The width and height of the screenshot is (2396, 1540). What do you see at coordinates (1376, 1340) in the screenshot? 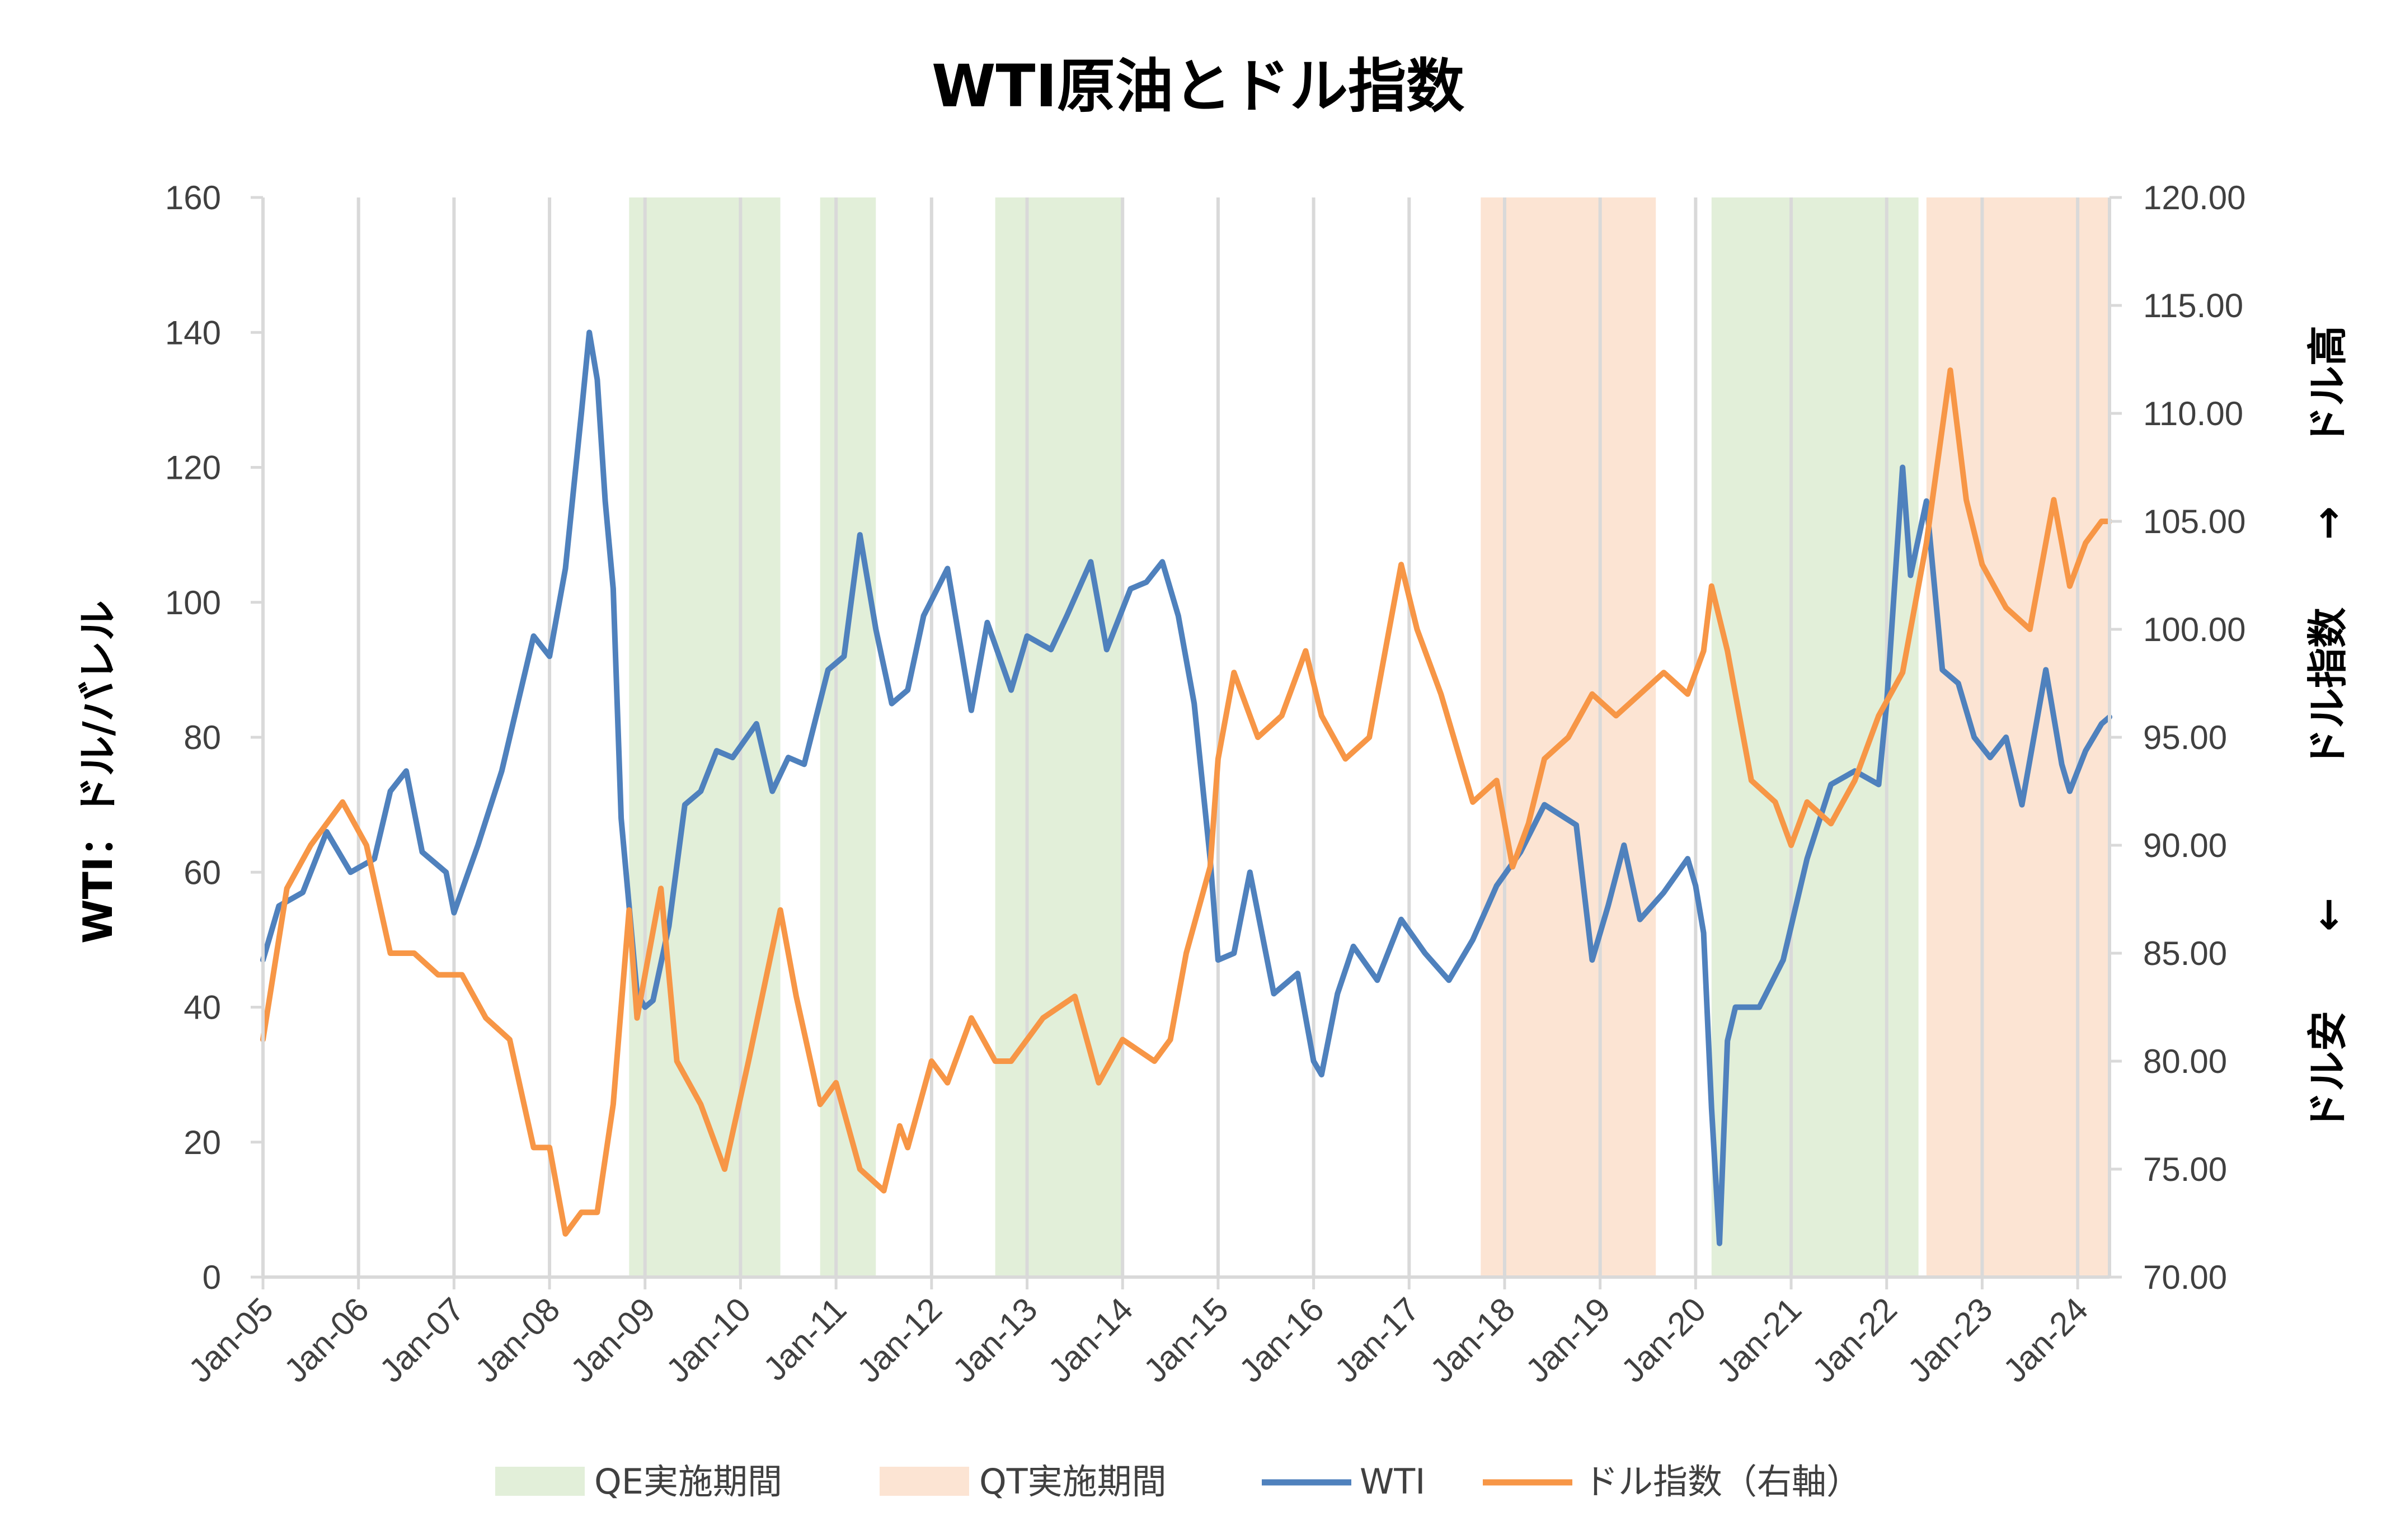
I see `x-tick-label: Jan-17` at bounding box center [1376, 1340].